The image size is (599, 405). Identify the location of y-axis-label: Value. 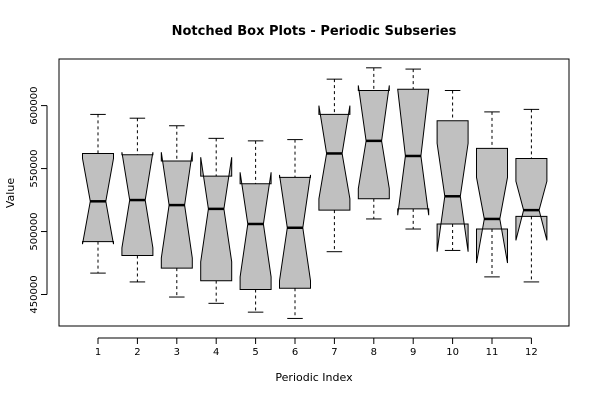
(10, 193).